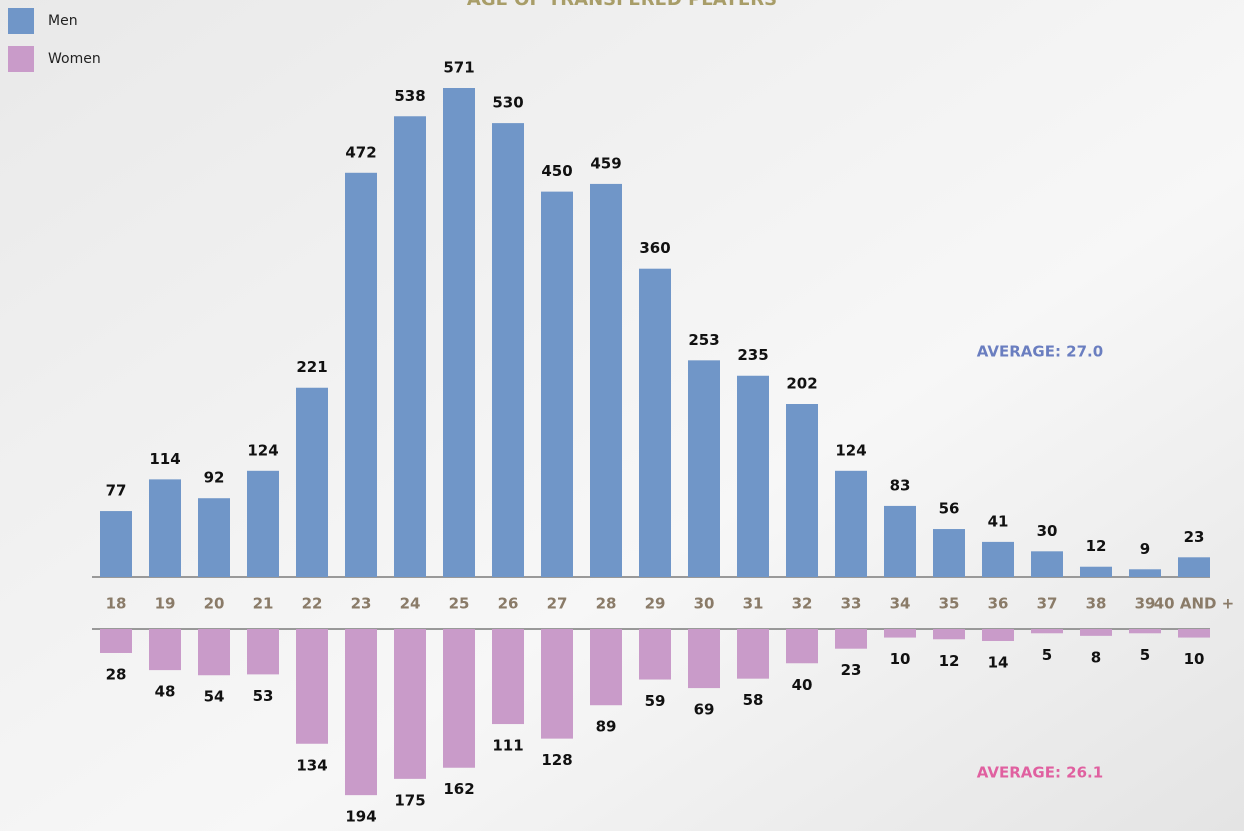 The image size is (1244, 831). Describe the element at coordinates (606, 727) in the screenshot. I see `data-label: 89` at that location.